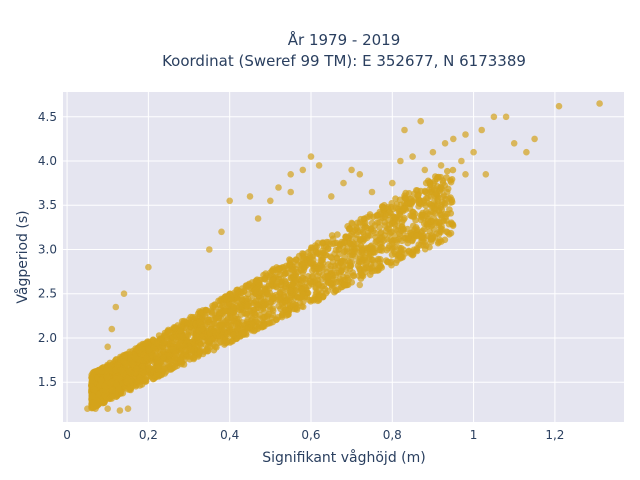 This screenshot has width=640, height=480. I want to click on y-tick-label: 2.5, so click(47, 294).